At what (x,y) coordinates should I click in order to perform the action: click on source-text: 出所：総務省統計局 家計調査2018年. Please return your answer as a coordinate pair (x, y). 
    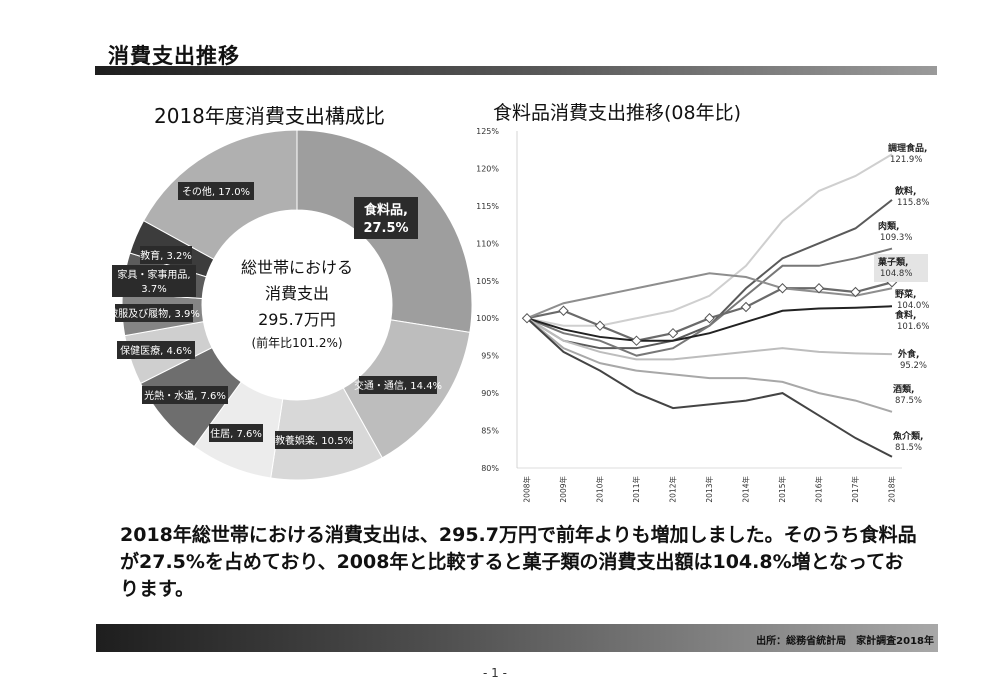
    Looking at the image, I should click on (845, 641).